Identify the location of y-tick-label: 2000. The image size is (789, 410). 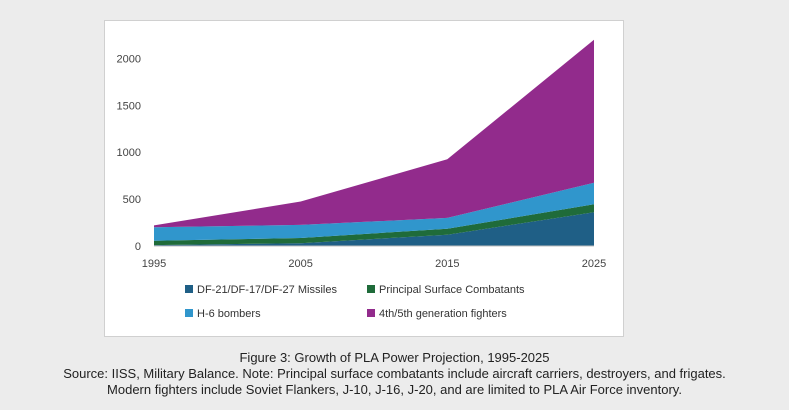
(129, 59).